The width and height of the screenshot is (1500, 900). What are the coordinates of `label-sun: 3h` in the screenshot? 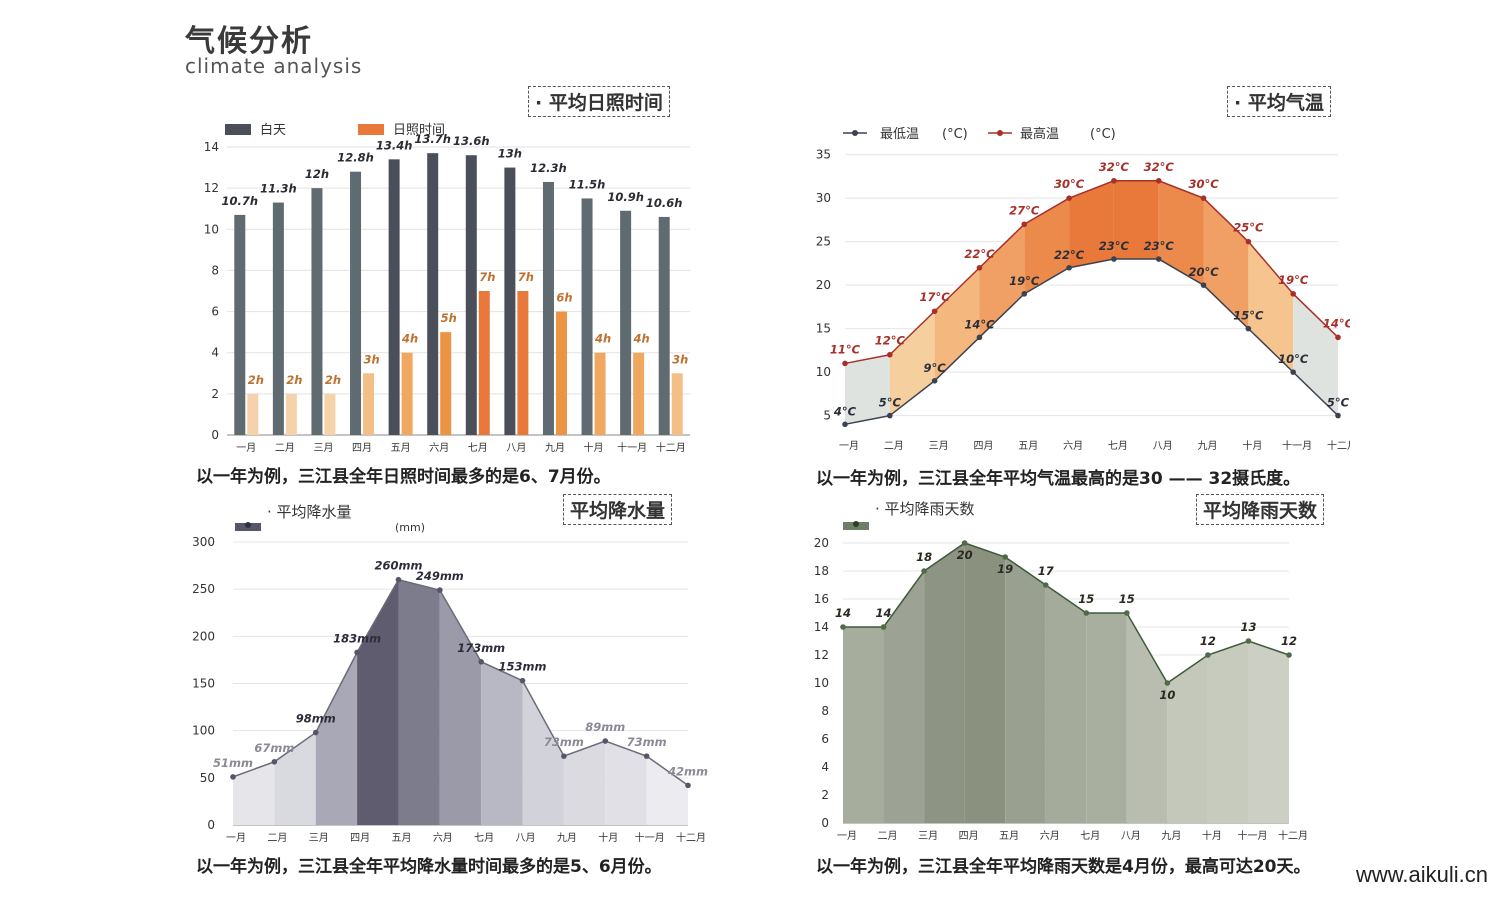 It's located at (680, 359).